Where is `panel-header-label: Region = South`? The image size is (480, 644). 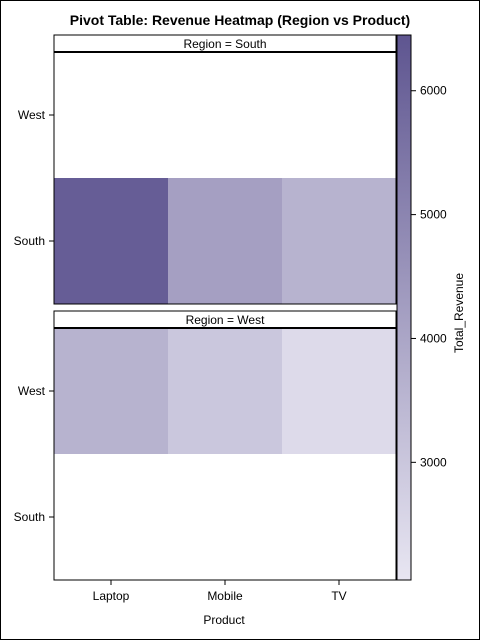
panel-header-label: Region = South is located at coordinates (224, 44).